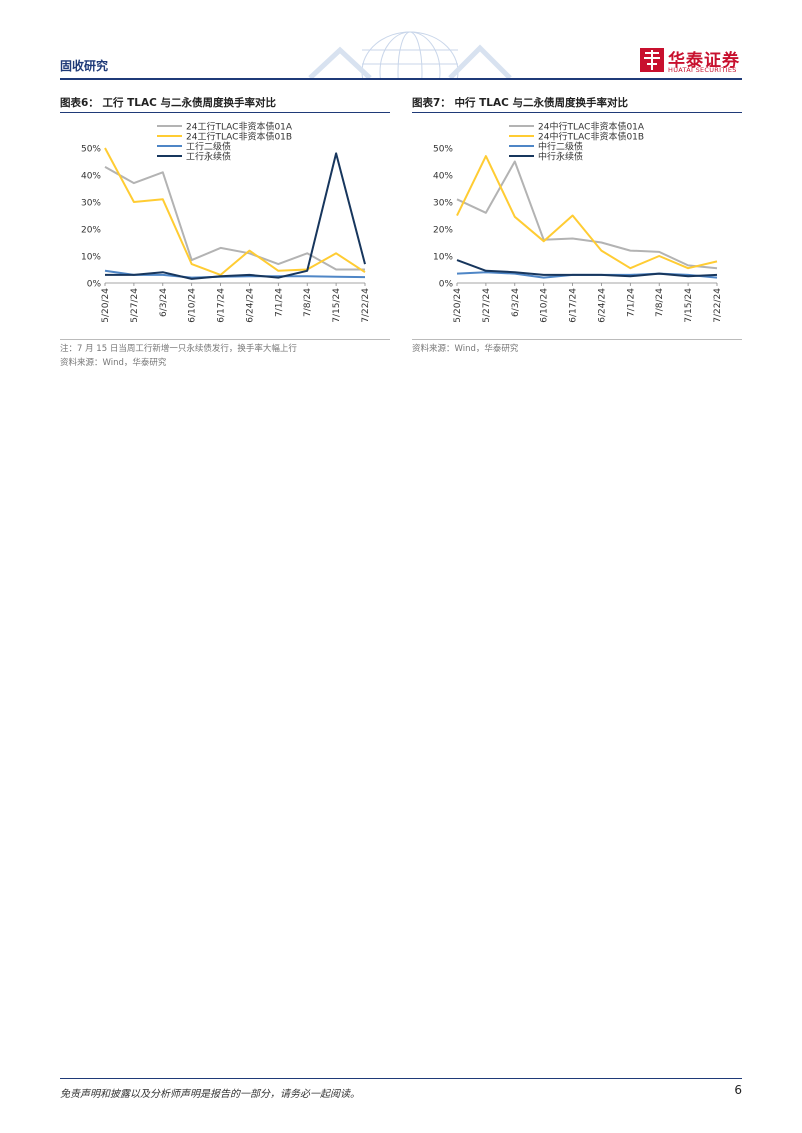 The height and width of the screenshot is (1133, 802). Describe the element at coordinates (84, 66) in the screenshot. I see `section-title: 固收研究` at that location.